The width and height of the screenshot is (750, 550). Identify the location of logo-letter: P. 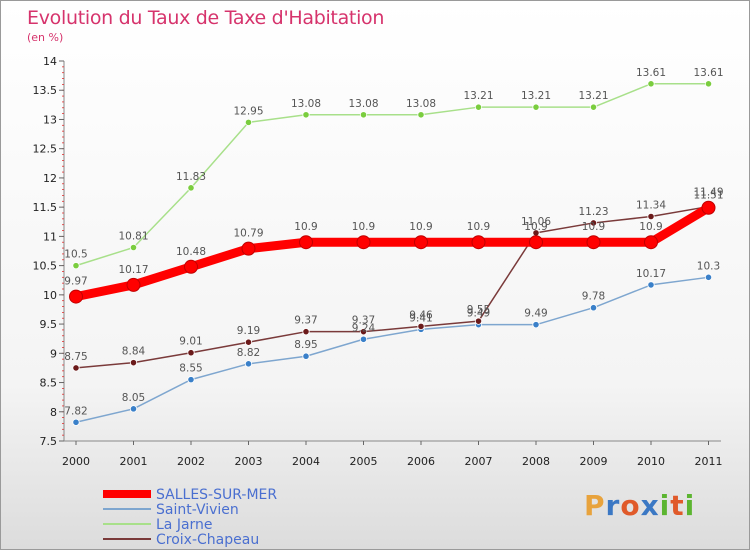
(595, 505).